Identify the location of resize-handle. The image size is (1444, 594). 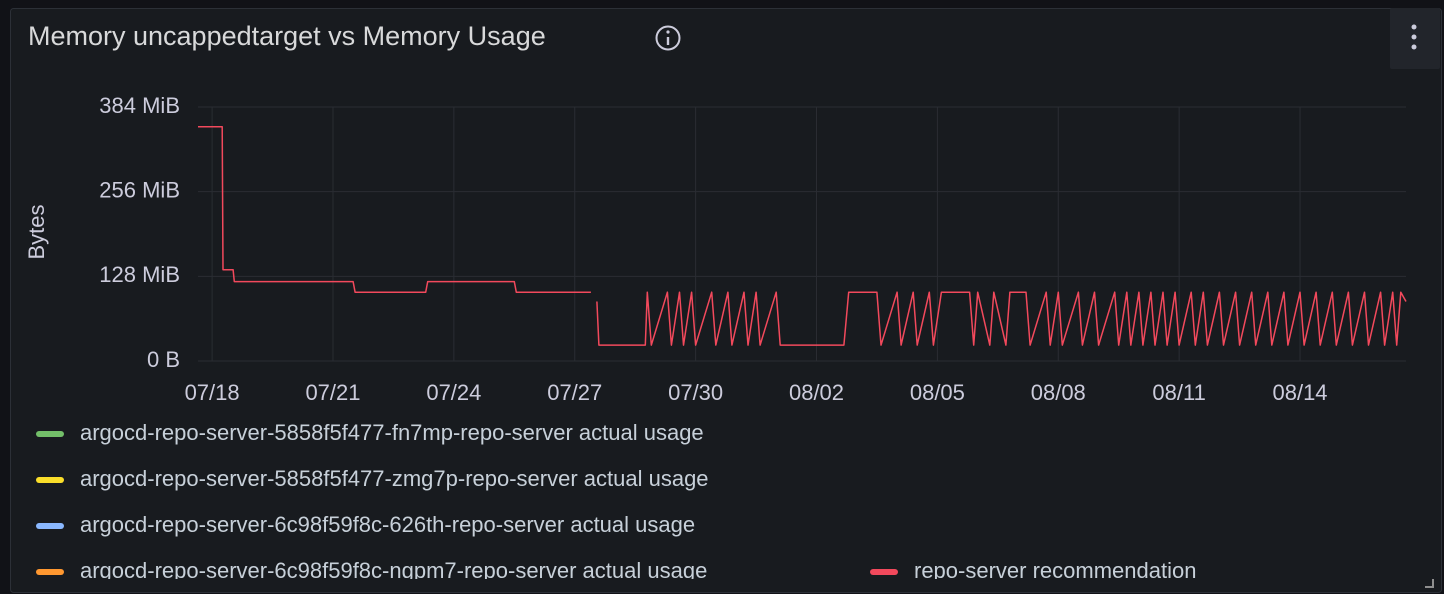
(1429, 583).